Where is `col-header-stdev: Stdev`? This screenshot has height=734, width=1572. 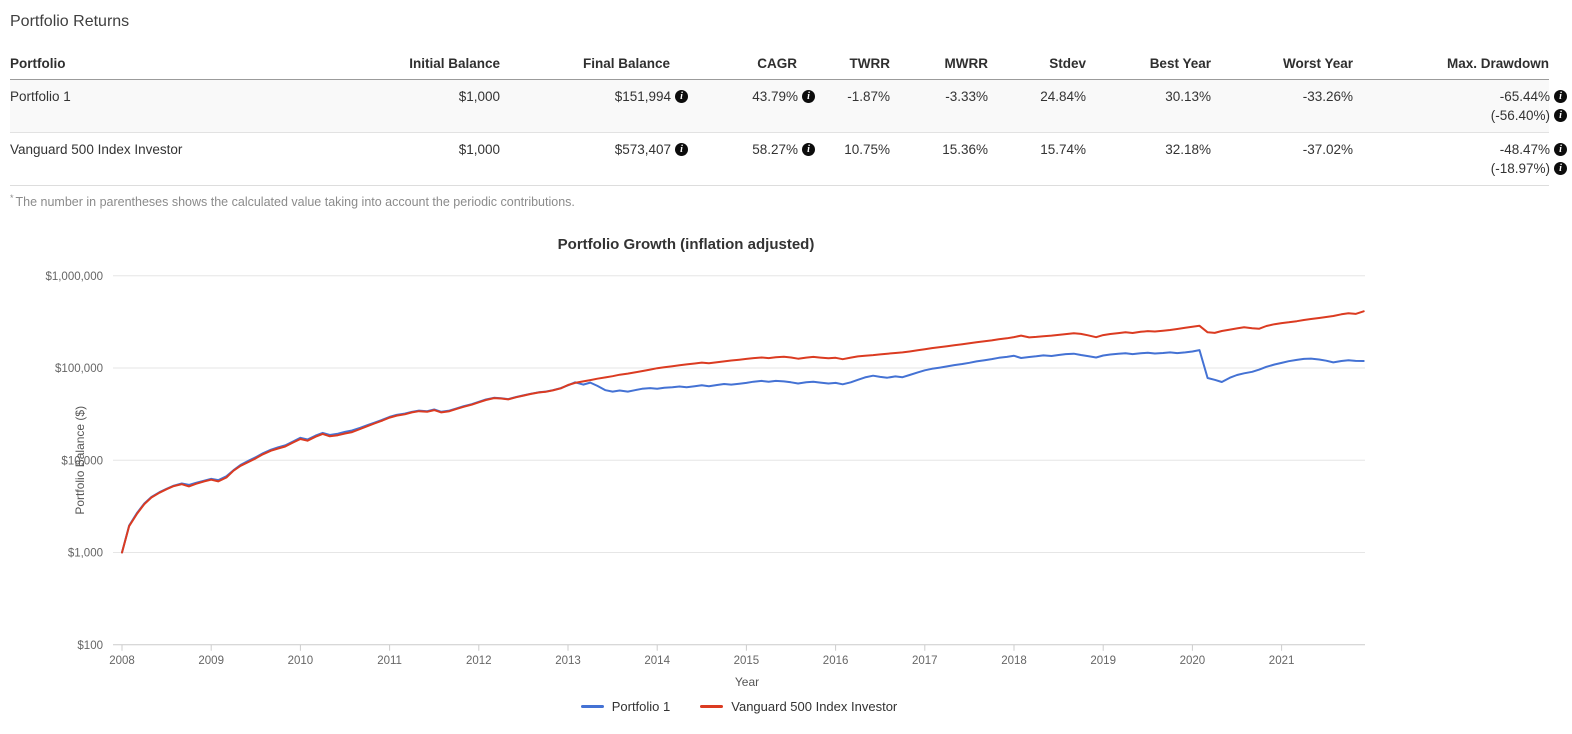
col-header-stdev: Stdev is located at coordinates (1037, 64).